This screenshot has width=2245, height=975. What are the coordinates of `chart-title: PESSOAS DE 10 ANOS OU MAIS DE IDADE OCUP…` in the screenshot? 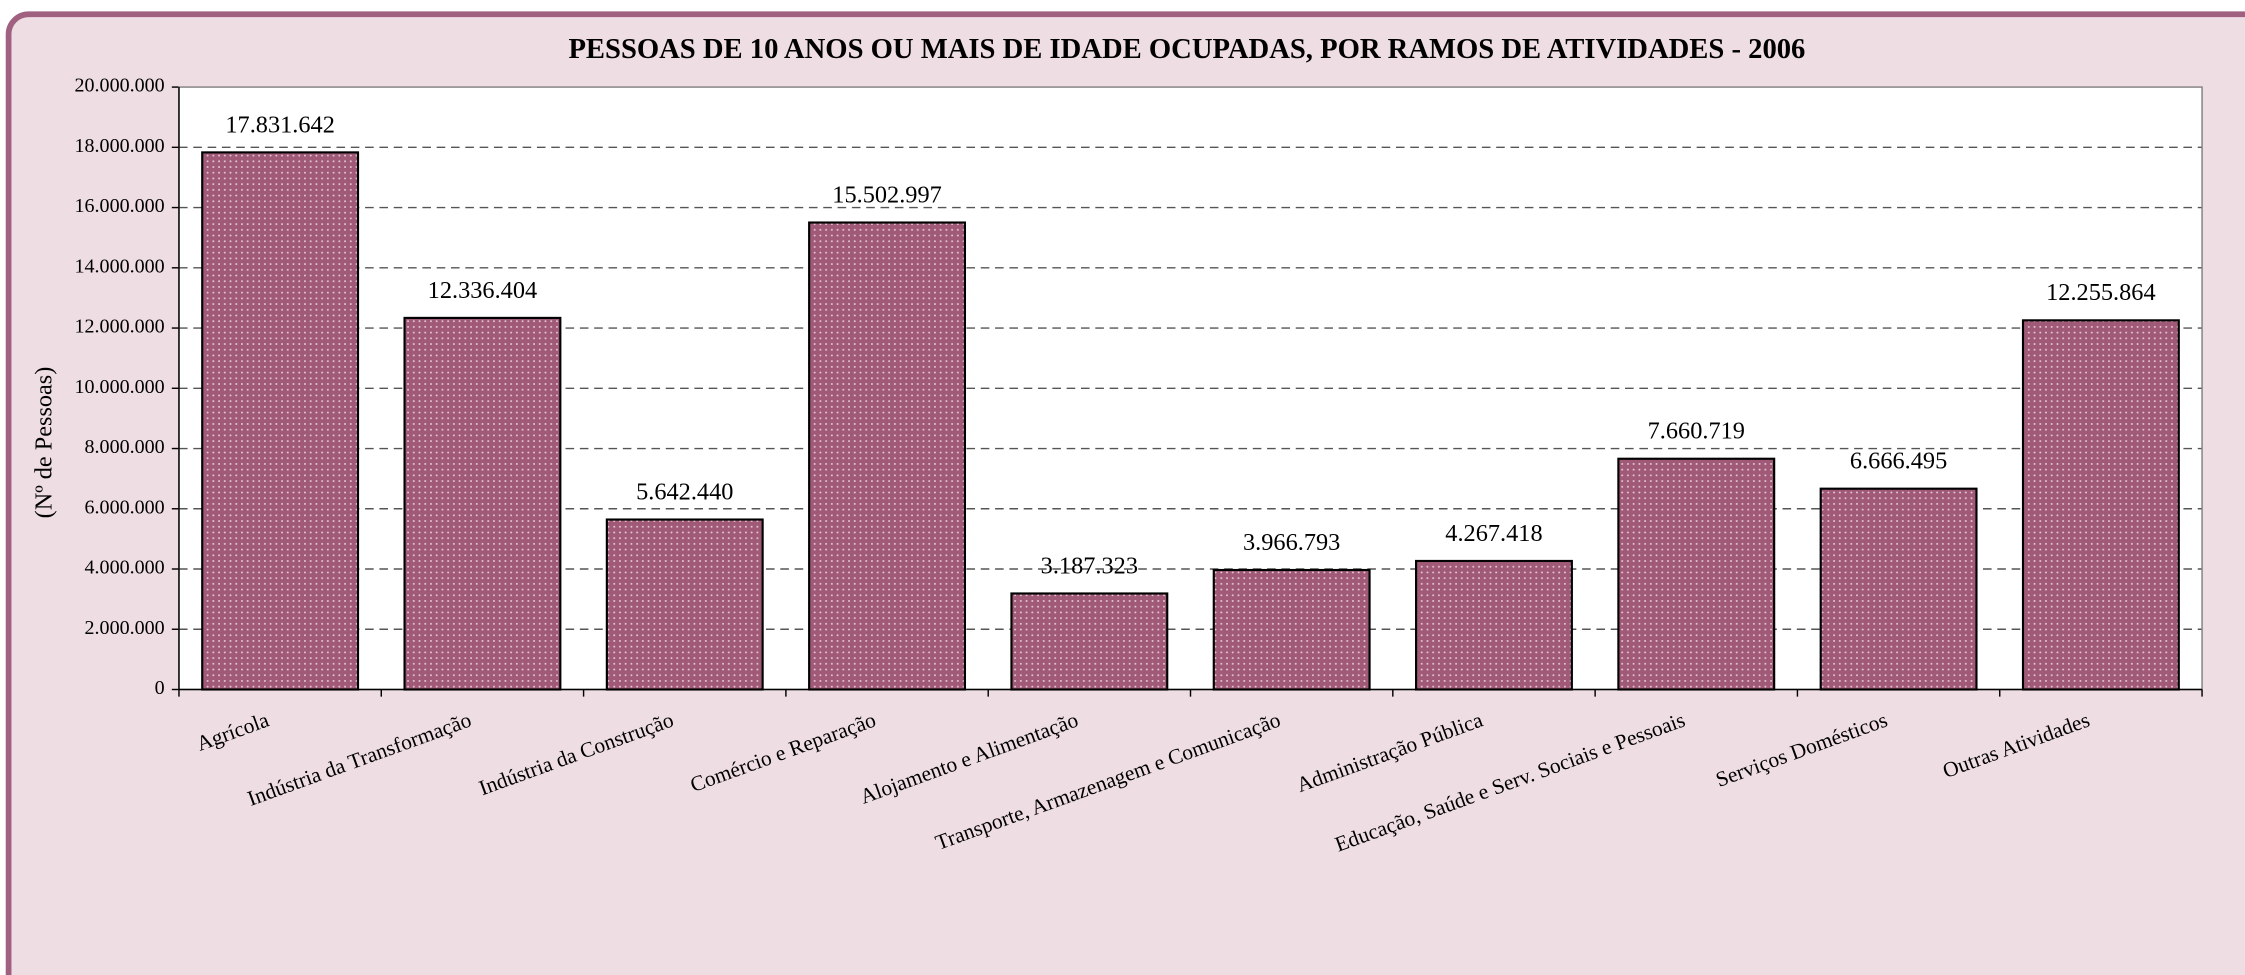 It's located at (1186, 49).